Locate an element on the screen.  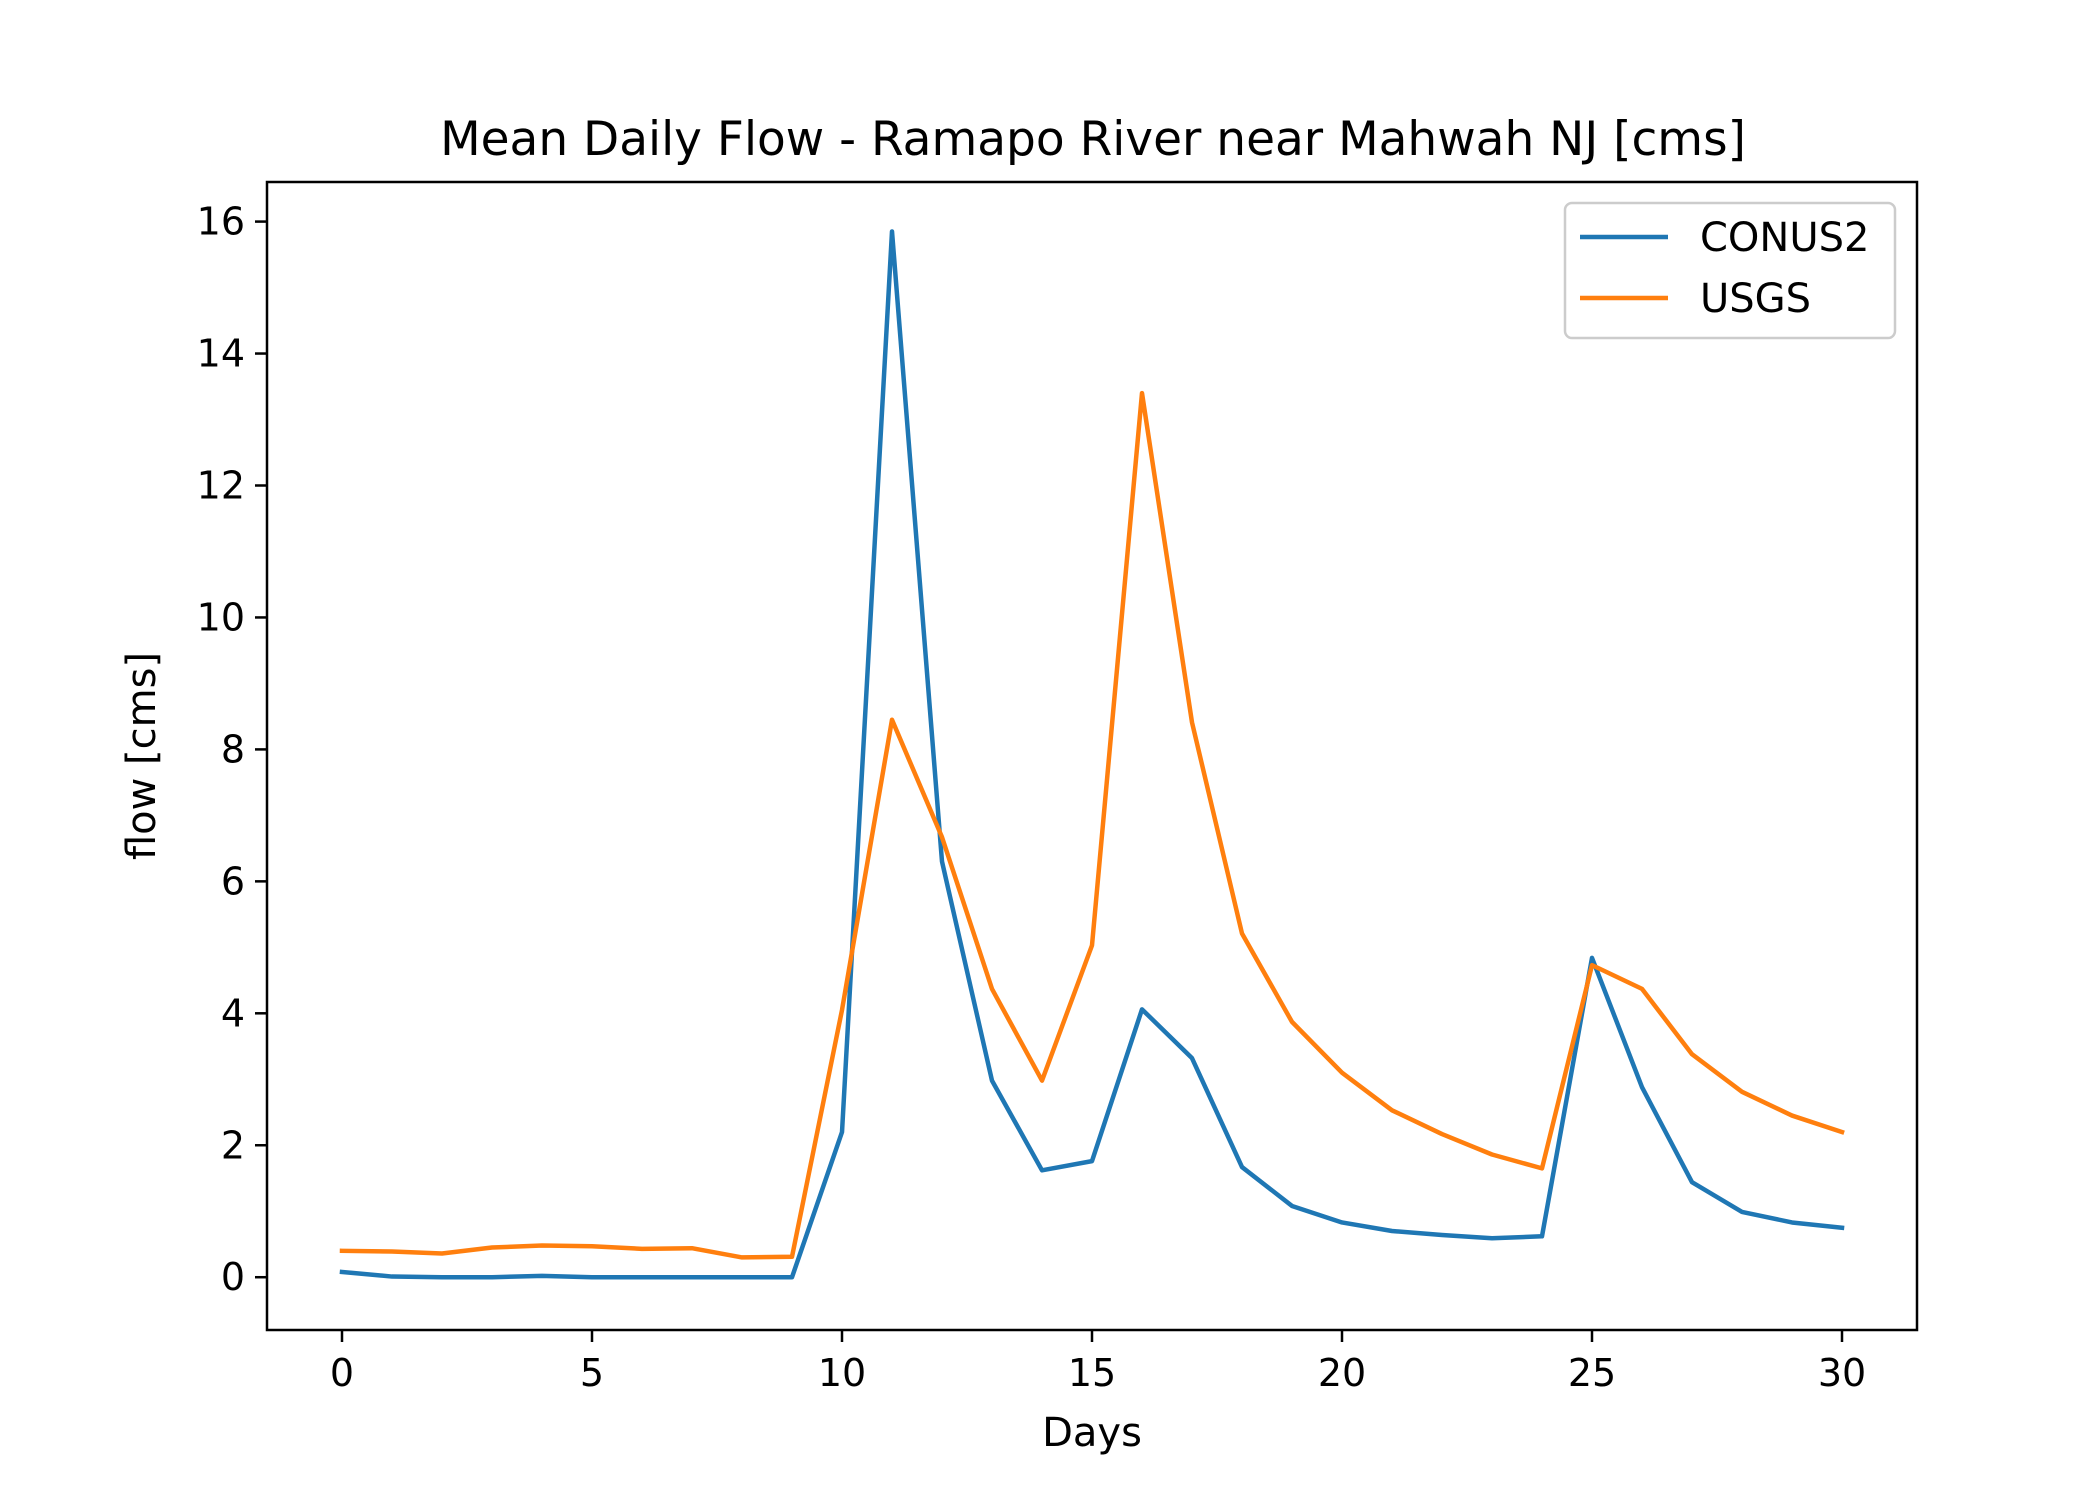
x-tick-label: 25 is located at coordinates (1592, 1373).